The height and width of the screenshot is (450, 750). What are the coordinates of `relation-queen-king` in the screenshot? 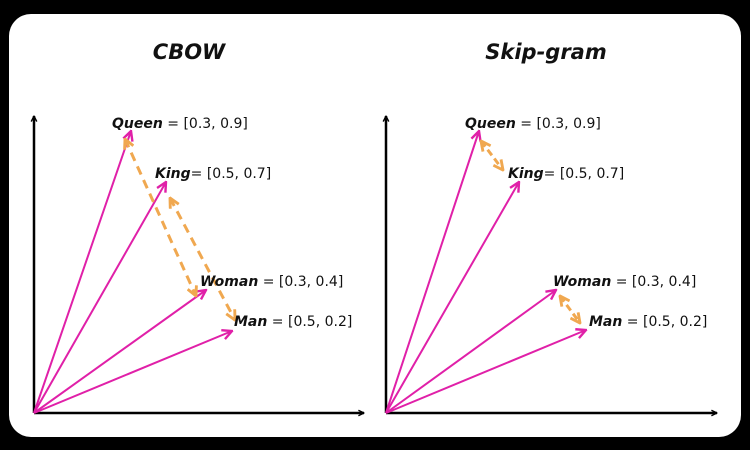 It's located at (492, 155).